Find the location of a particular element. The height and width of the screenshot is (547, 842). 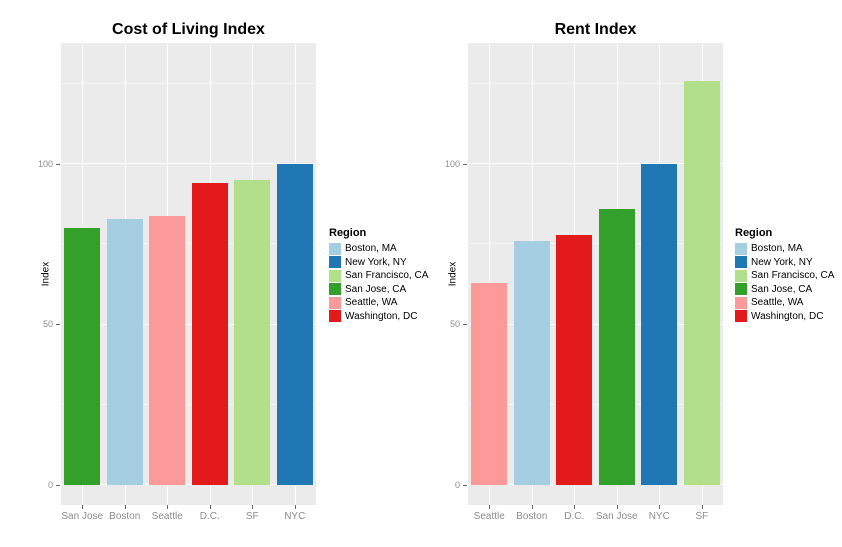

legend-item: New York, NY is located at coordinates (378, 263).